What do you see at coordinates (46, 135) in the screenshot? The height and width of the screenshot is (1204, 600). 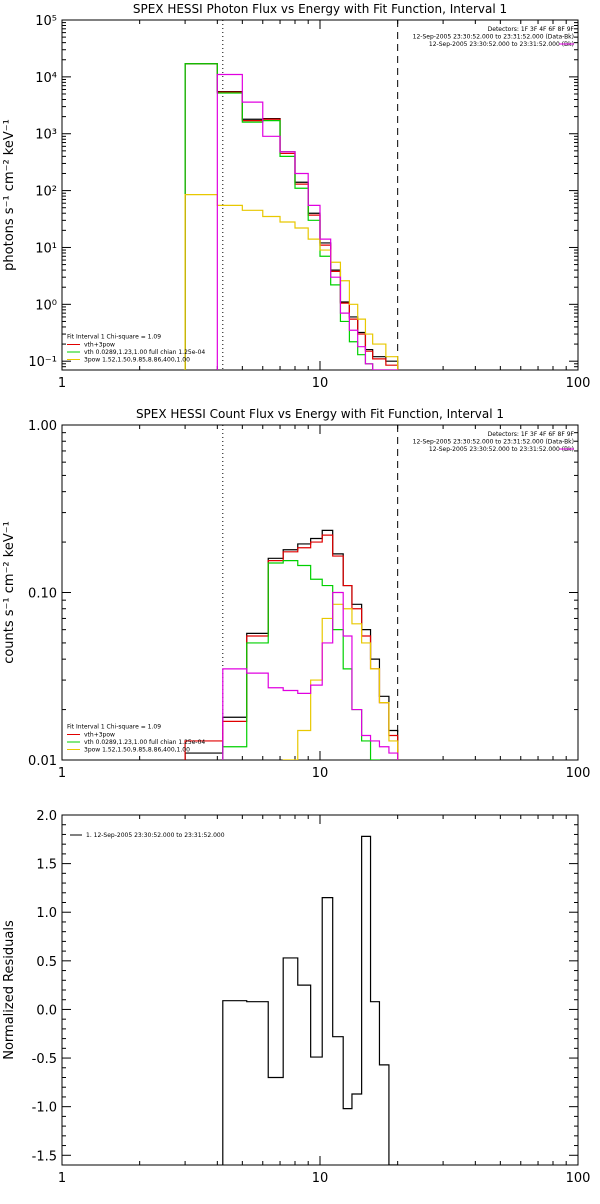 I see `y-tick-label: 10³` at bounding box center [46, 135].